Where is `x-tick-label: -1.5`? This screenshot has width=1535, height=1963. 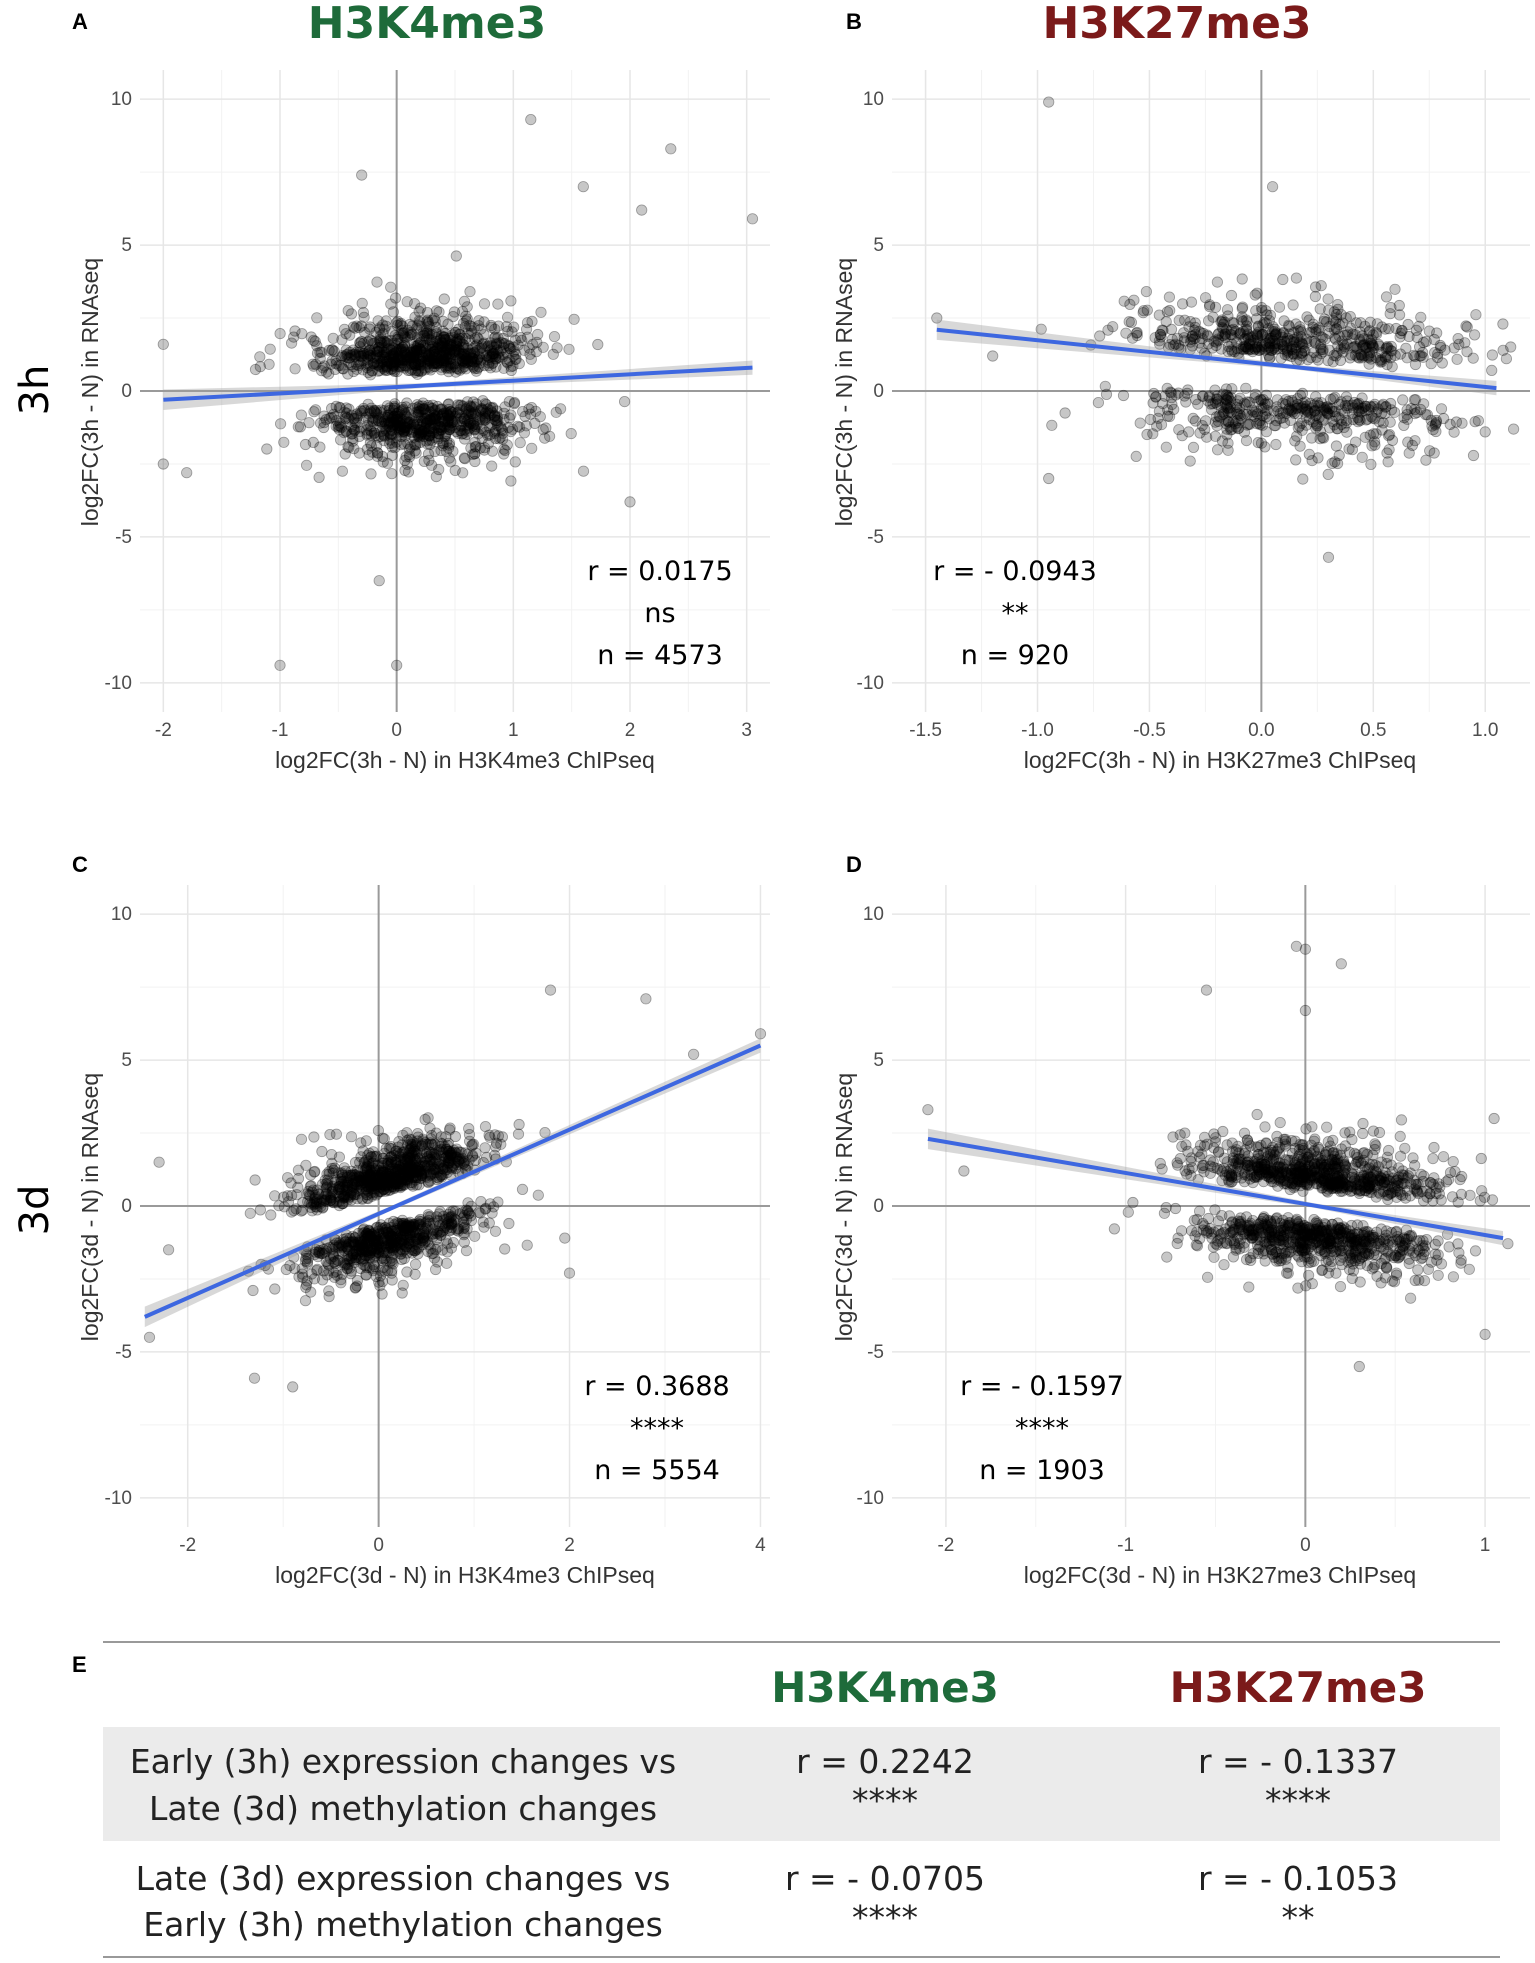 x-tick-label: -1.5 is located at coordinates (925, 730).